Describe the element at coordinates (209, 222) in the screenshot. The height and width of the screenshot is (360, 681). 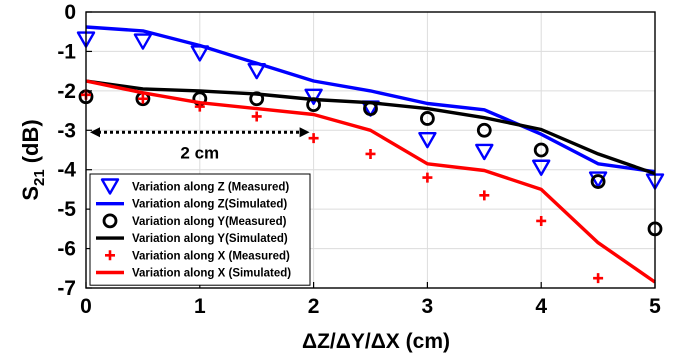
I see `legend-label: Variation along Y(Measured)` at that location.